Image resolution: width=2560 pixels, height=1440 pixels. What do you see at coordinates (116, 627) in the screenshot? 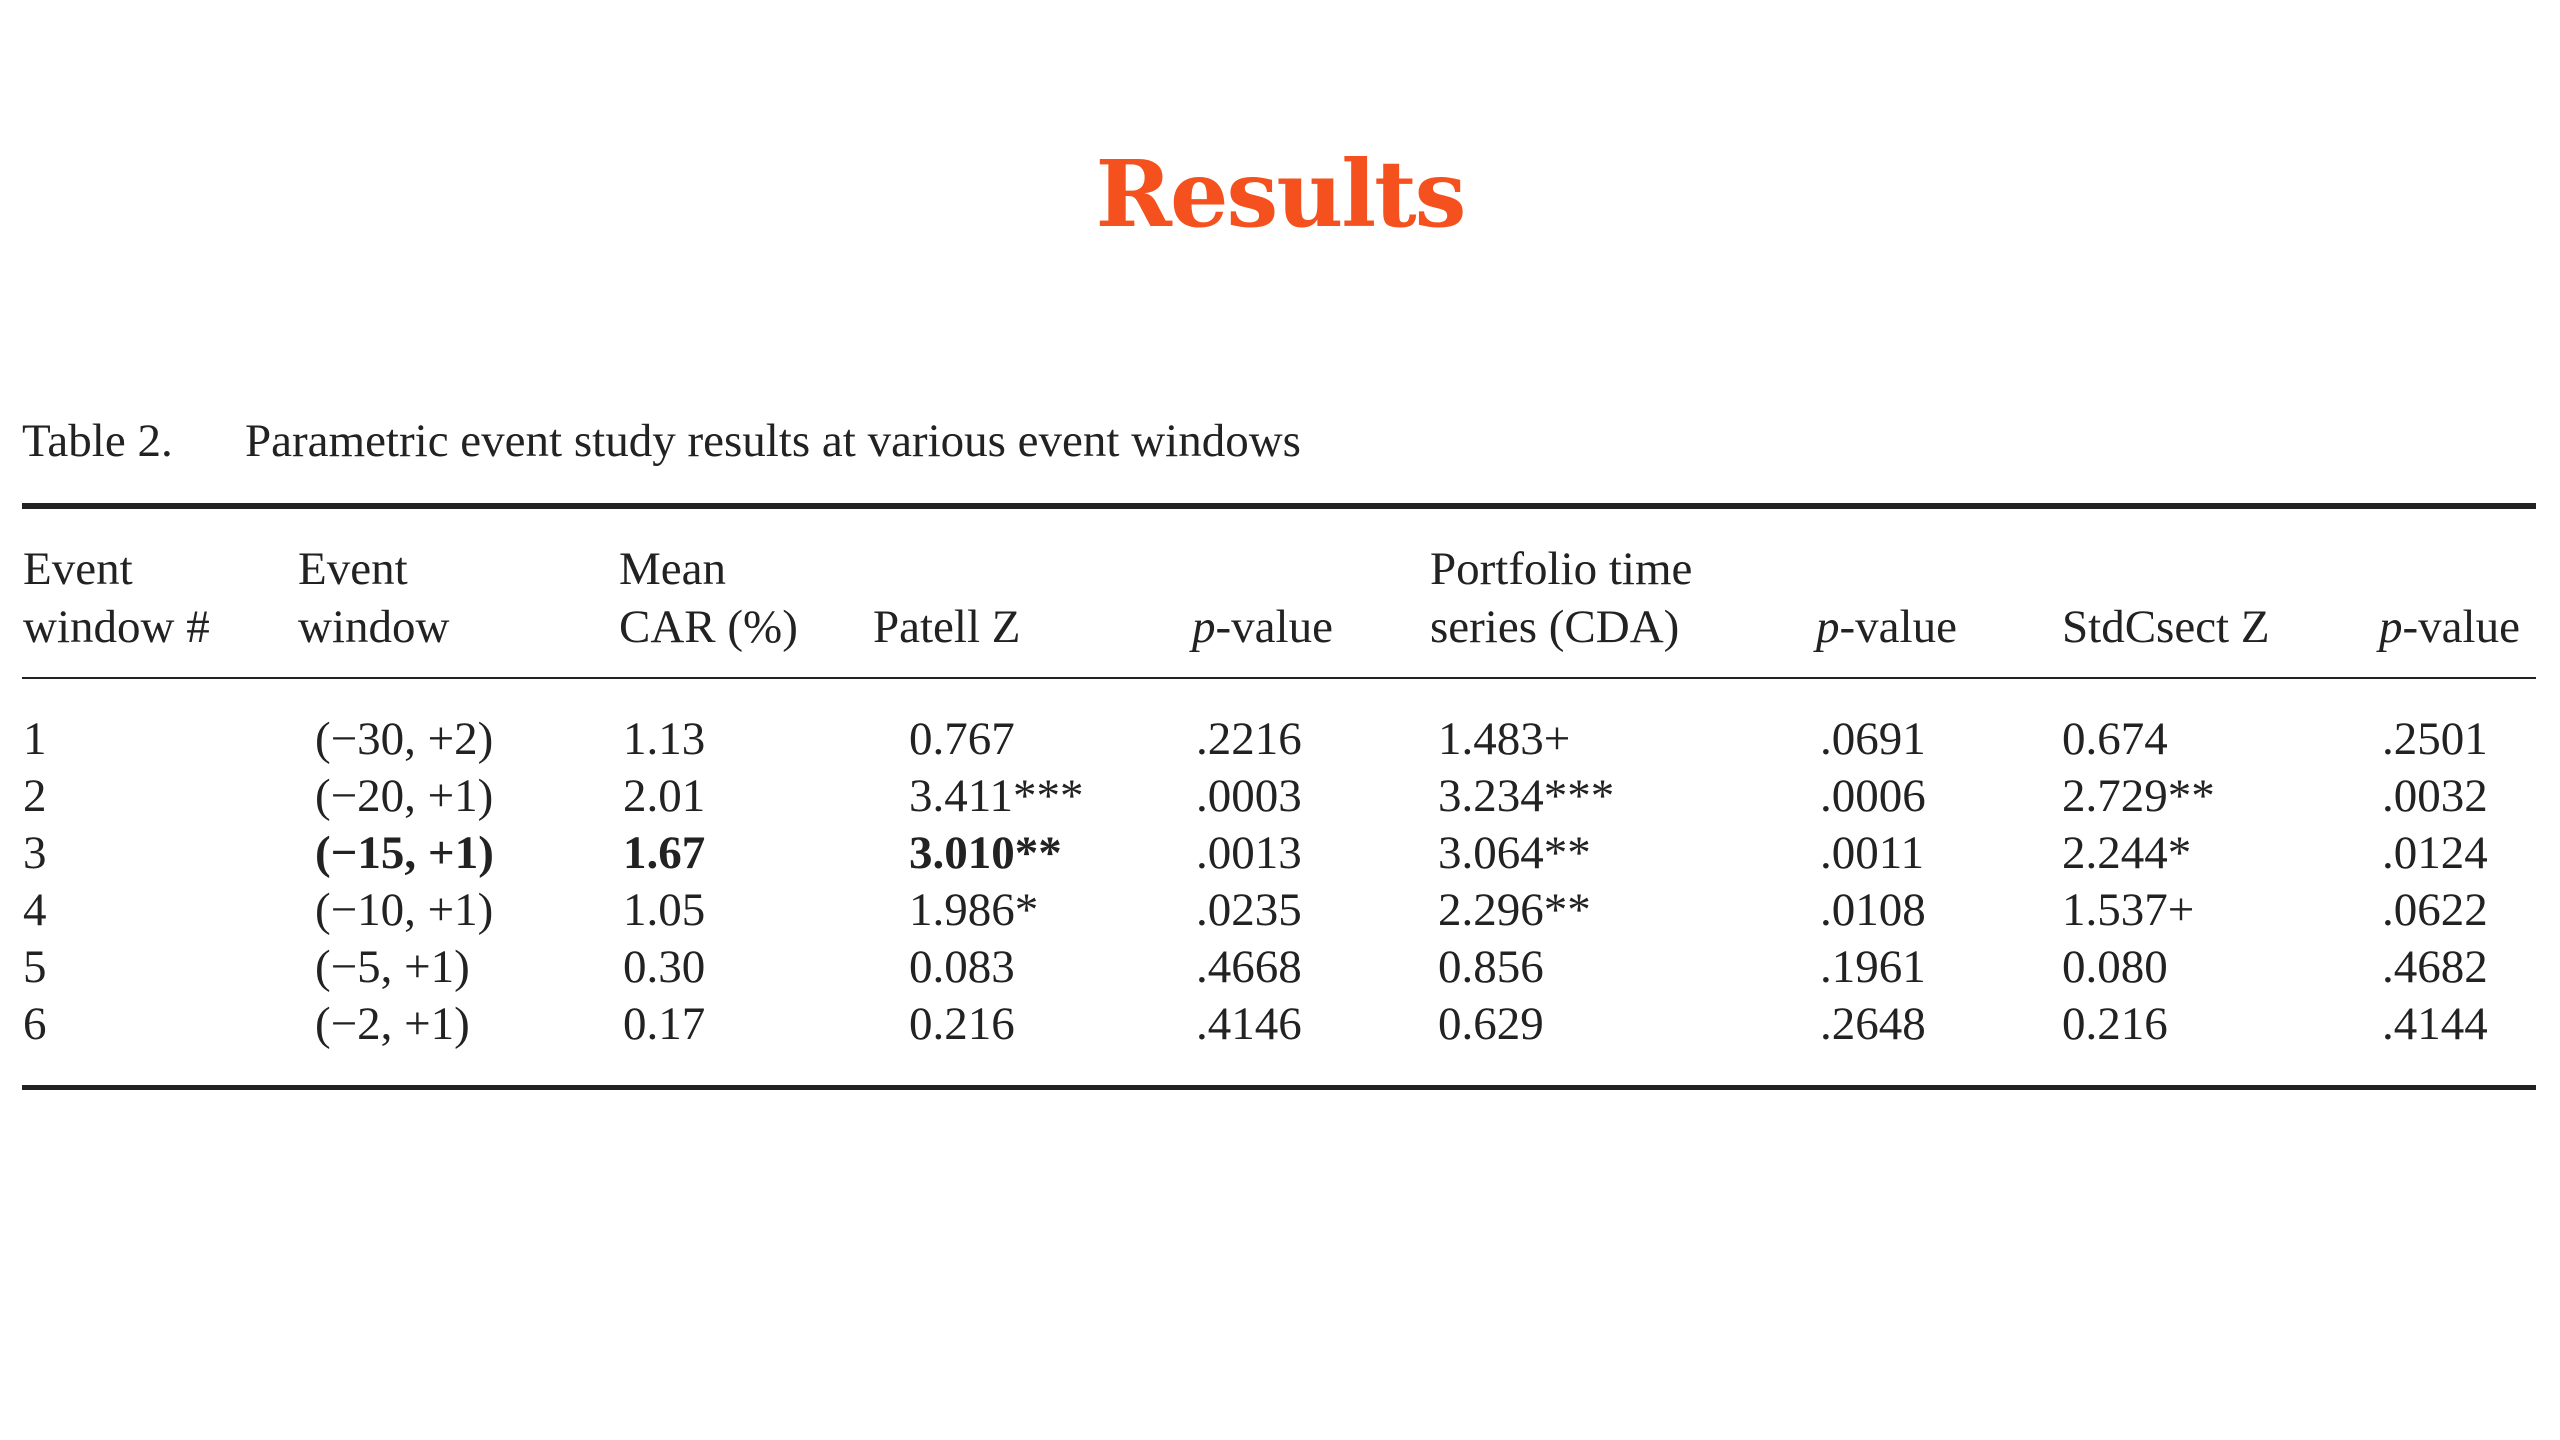
I see `column-header: window #` at bounding box center [116, 627].